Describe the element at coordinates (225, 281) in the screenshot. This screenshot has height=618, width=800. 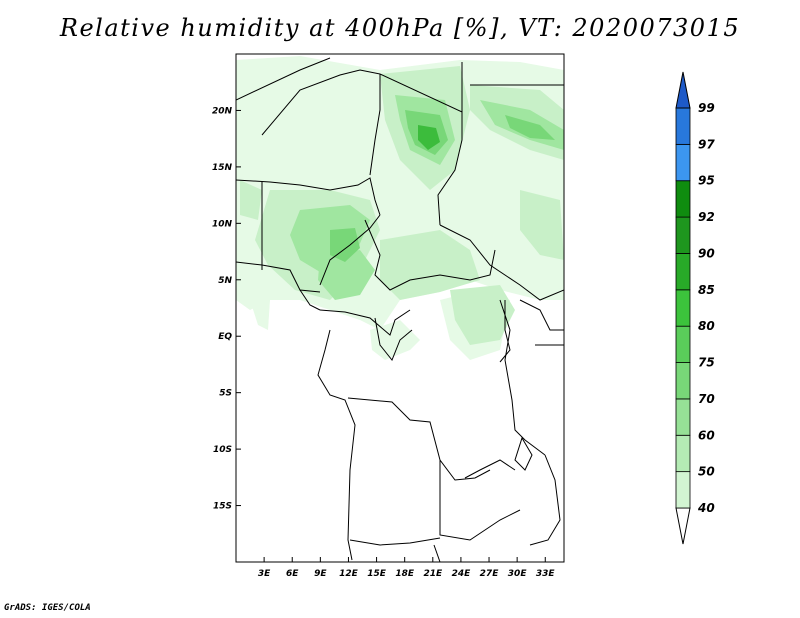
I see `lat-tick-label: 5N` at that location.